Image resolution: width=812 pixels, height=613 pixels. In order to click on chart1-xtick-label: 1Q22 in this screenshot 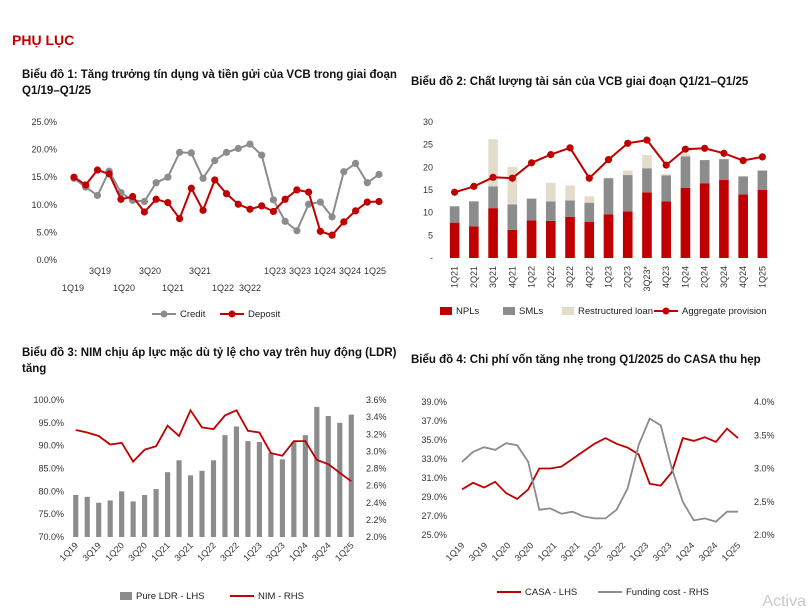, I will do `click(223, 288)`.